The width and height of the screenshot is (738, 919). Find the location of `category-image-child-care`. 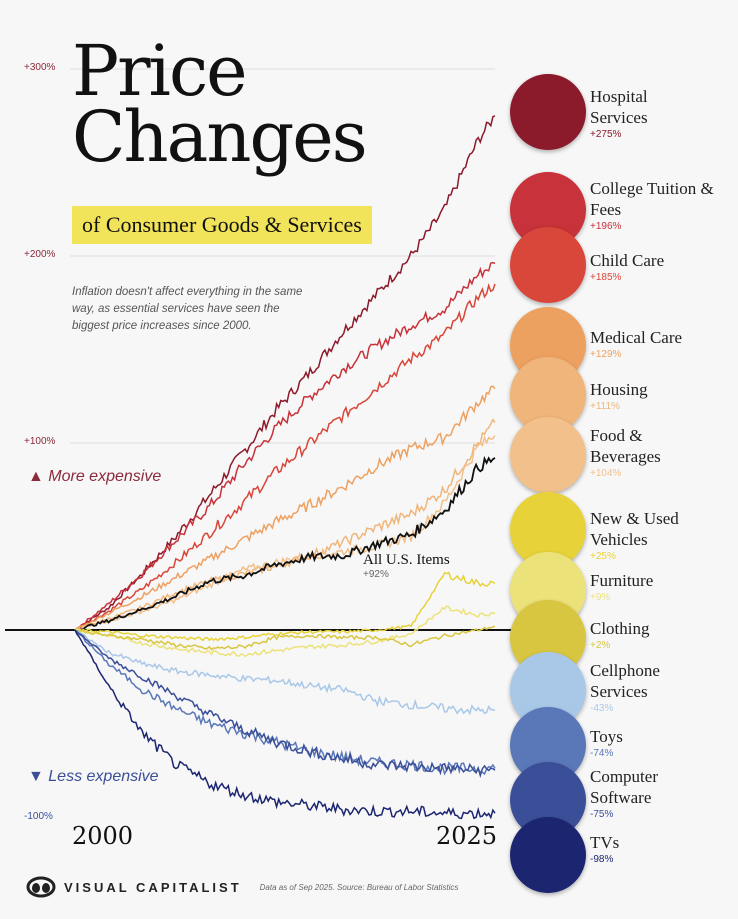

category-image-child-care is located at coordinates (548, 265).